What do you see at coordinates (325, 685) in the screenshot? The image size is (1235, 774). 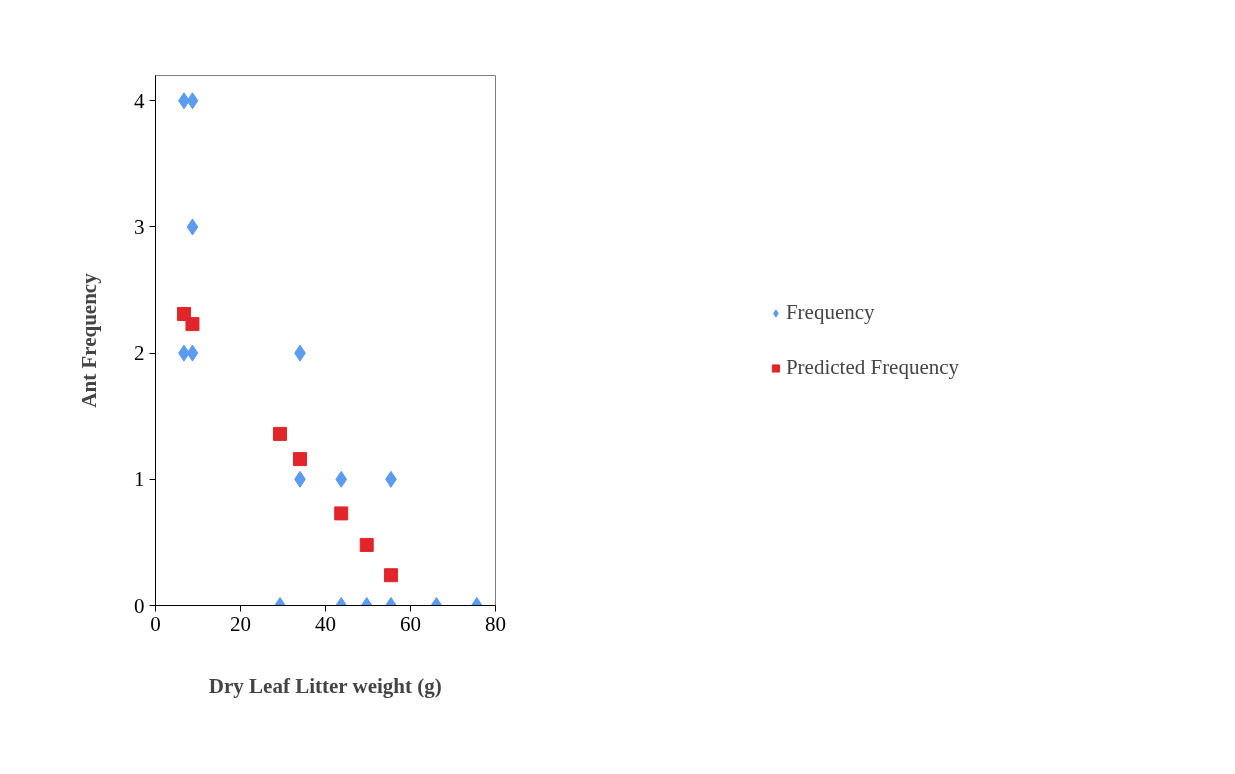 I see `x-axis-title: Dry Leaf Litter weight (g)` at bounding box center [325, 685].